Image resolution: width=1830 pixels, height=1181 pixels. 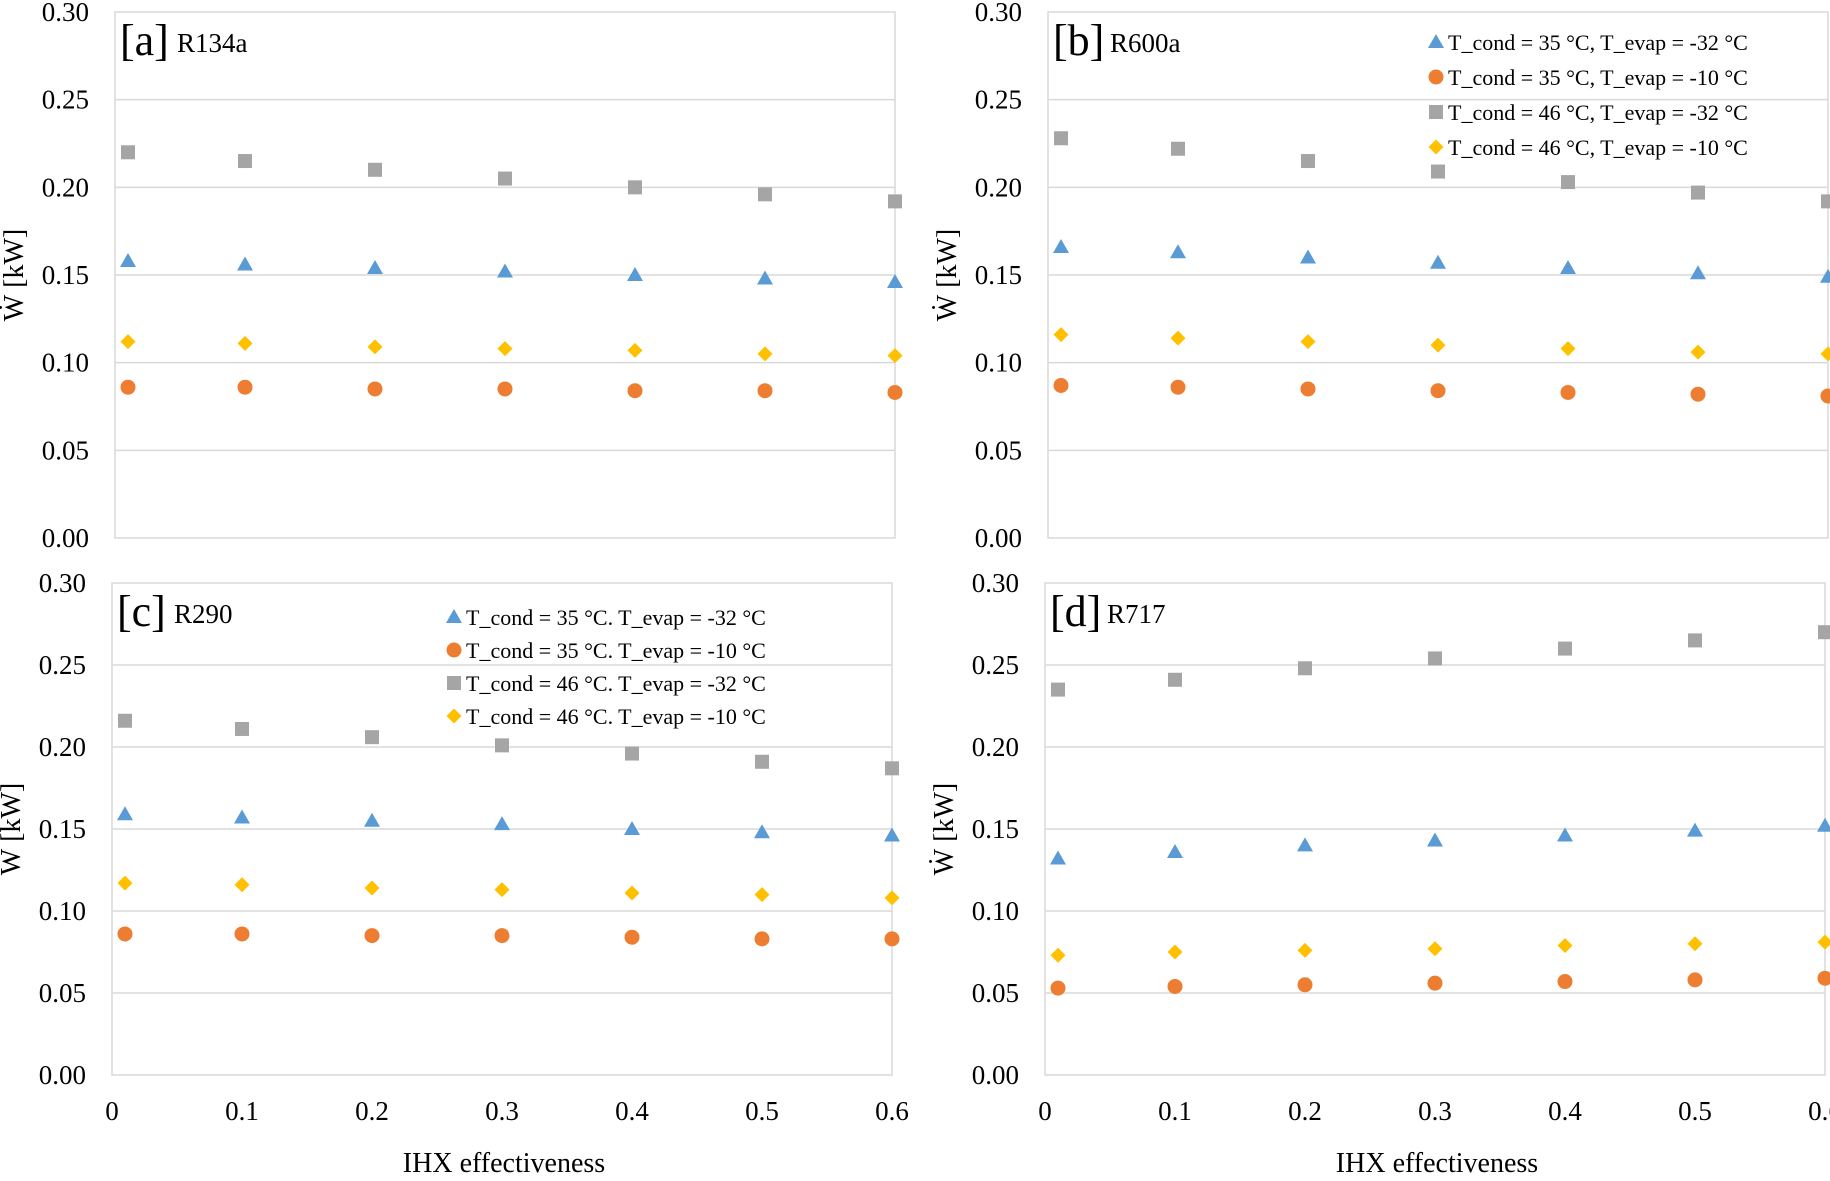 What do you see at coordinates (1136, 614) in the screenshot?
I see `panel-refrigerant-name: R717` at bounding box center [1136, 614].